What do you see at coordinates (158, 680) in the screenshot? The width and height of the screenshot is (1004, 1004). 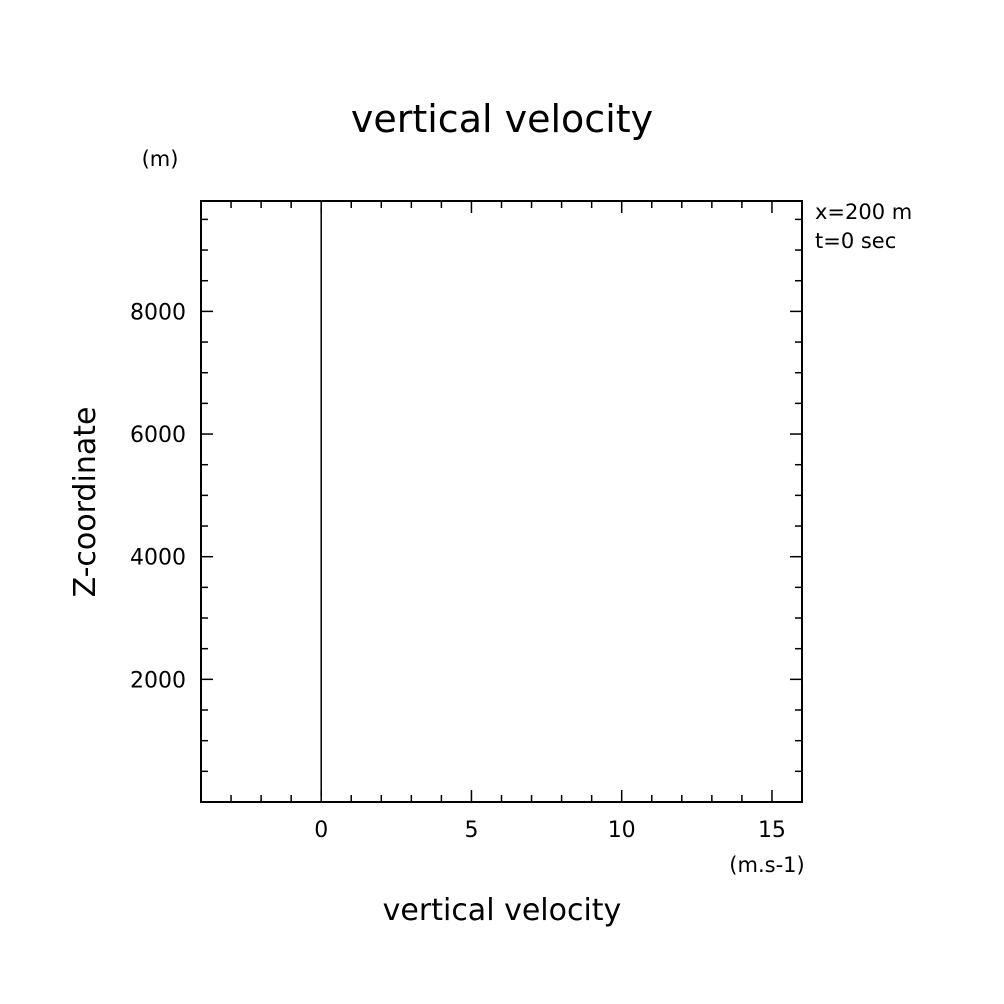 I see `y-tick-label: 2000` at bounding box center [158, 680].